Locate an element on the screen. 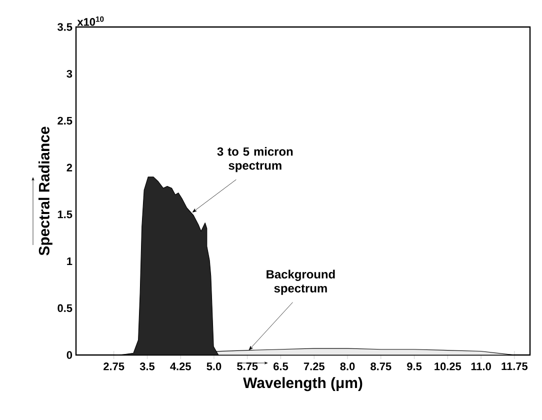  x-tick-label: 2.75 is located at coordinates (114, 366).